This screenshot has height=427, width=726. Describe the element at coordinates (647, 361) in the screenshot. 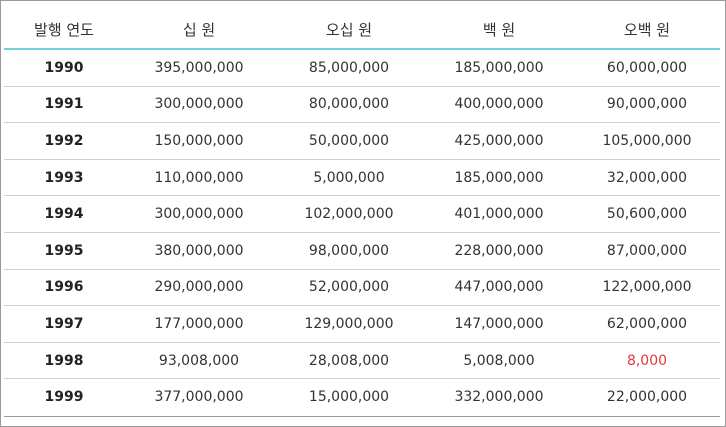

I see `highlighted-value-cell: 8,000` at that location.